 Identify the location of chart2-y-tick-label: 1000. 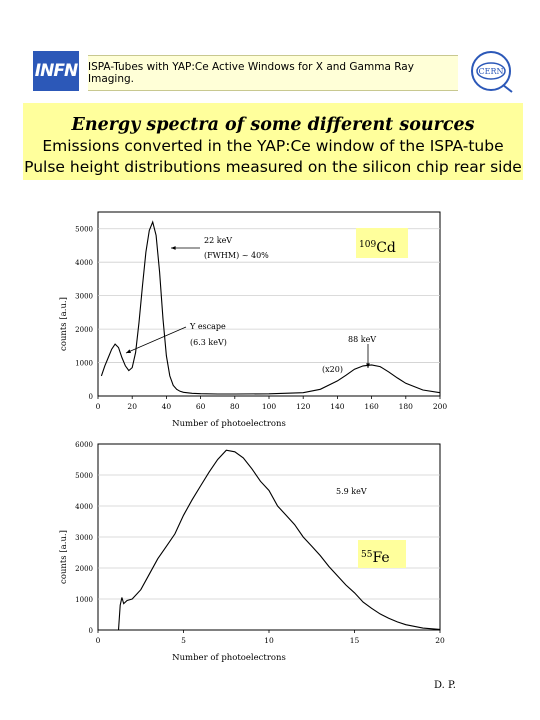
(84, 600).